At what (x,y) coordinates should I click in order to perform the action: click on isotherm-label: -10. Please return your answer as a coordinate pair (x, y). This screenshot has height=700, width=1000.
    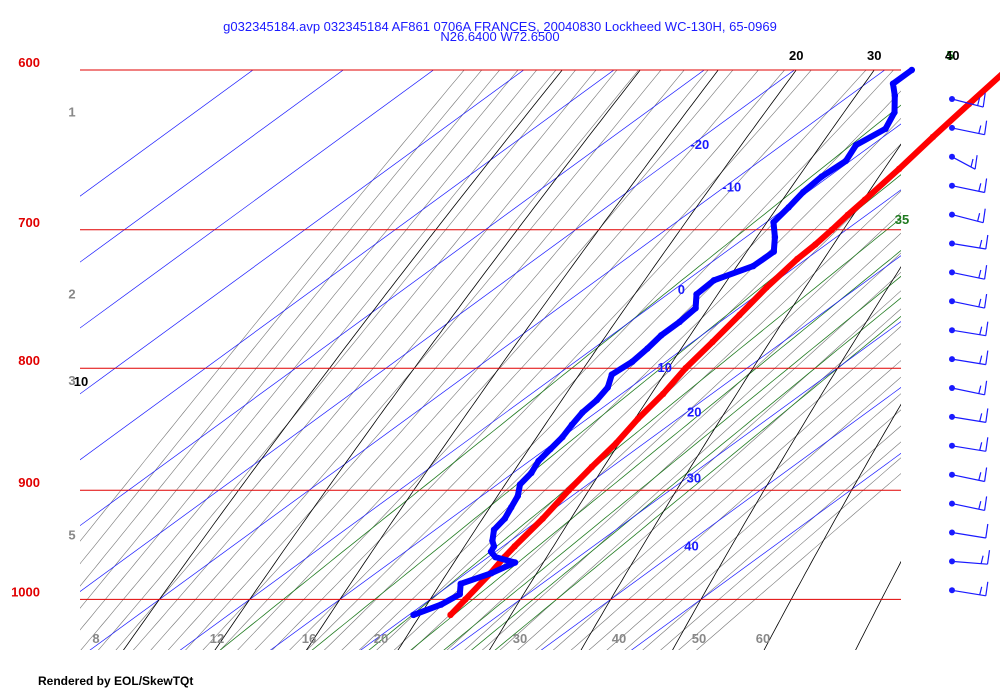
    Looking at the image, I should click on (731, 186).